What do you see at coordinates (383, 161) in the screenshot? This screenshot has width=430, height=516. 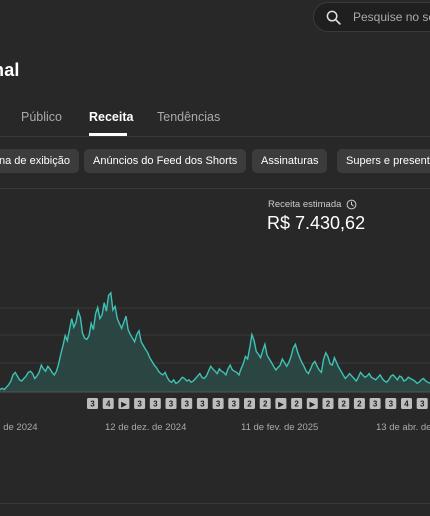 I see `filter-chip-supers-gifts: Supers e presentes` at bounding box center [383, 161].